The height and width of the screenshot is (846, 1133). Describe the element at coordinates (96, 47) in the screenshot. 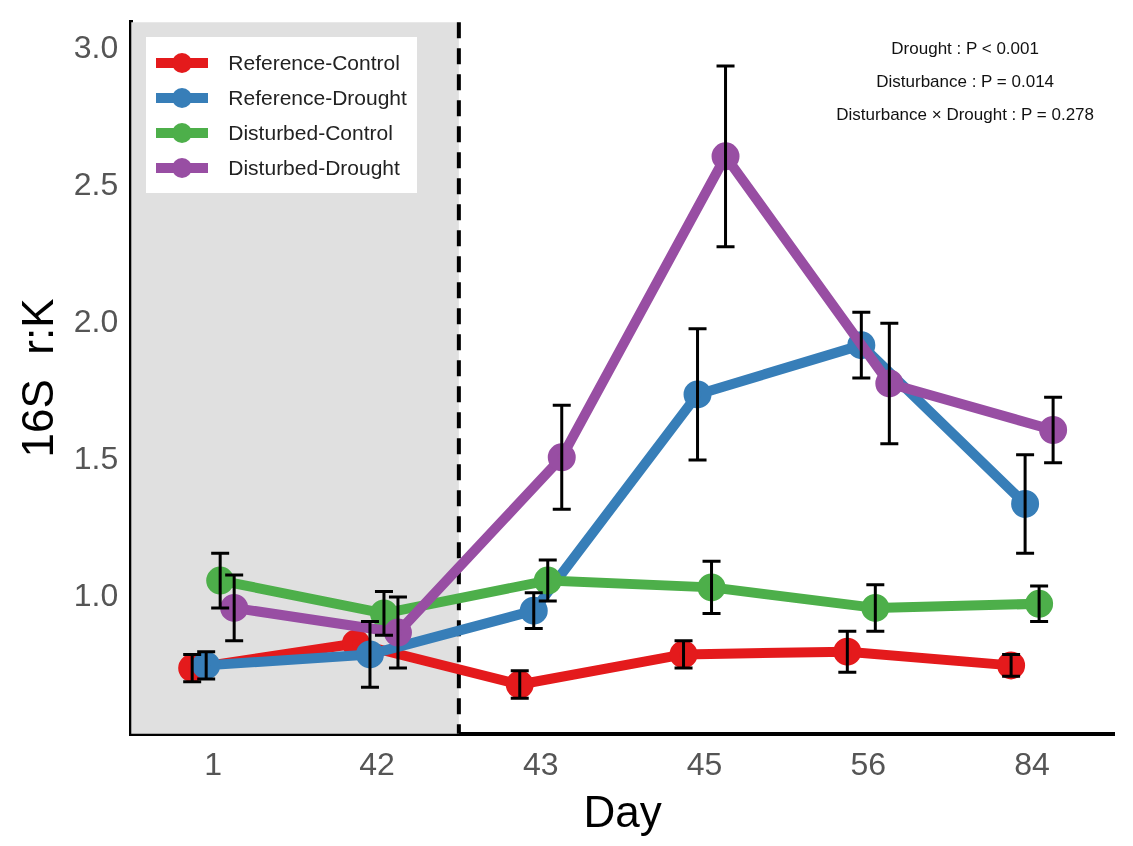

I see `y-tick-label: 3.0` at that location.